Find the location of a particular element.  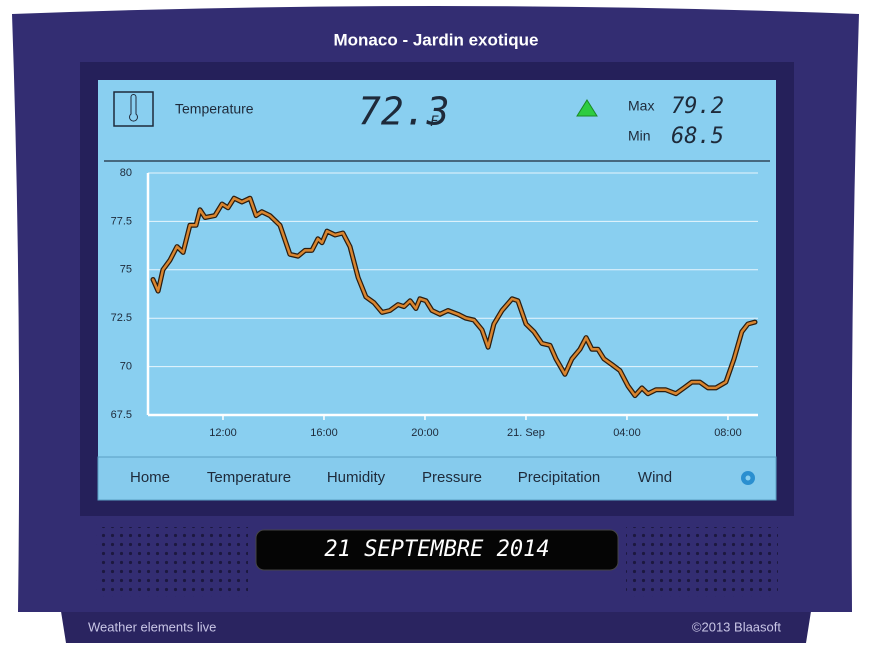

footer-left: Weather elements live is located at coordinates (152, 626).